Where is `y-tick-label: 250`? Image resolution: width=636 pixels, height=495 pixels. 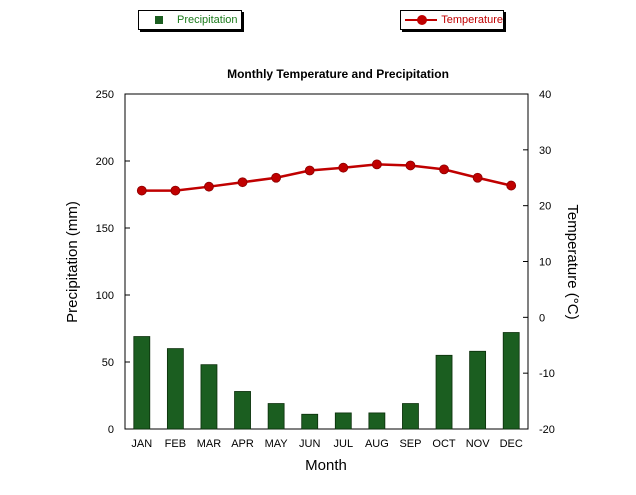 y-tick-label: 250 is located at coordinates (105, 95).